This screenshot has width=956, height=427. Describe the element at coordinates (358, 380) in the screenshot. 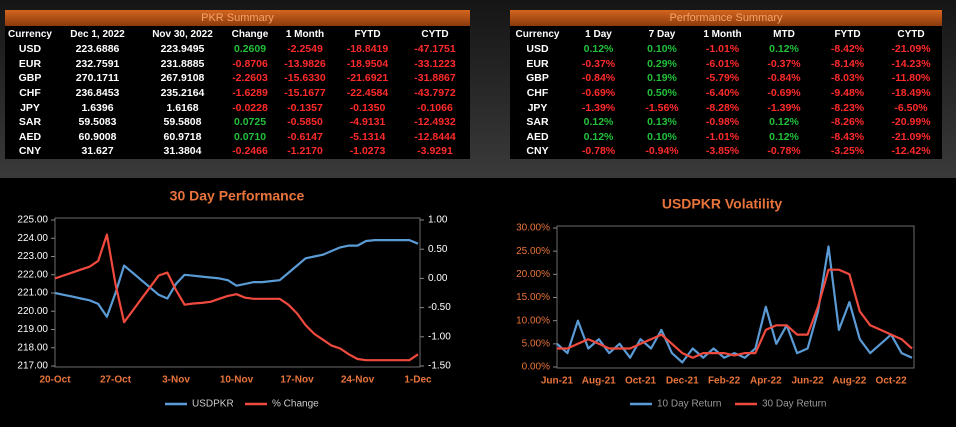

I see `x-tick-label: 24-Nov` at that location.